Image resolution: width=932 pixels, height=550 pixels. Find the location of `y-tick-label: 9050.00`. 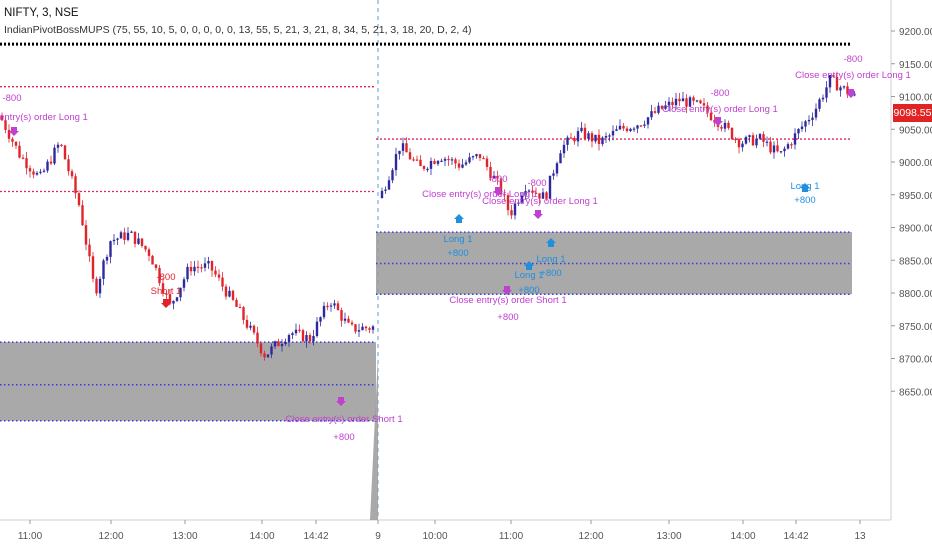

y-tick-label: 9050.00 is located at coordinates (915, 130).